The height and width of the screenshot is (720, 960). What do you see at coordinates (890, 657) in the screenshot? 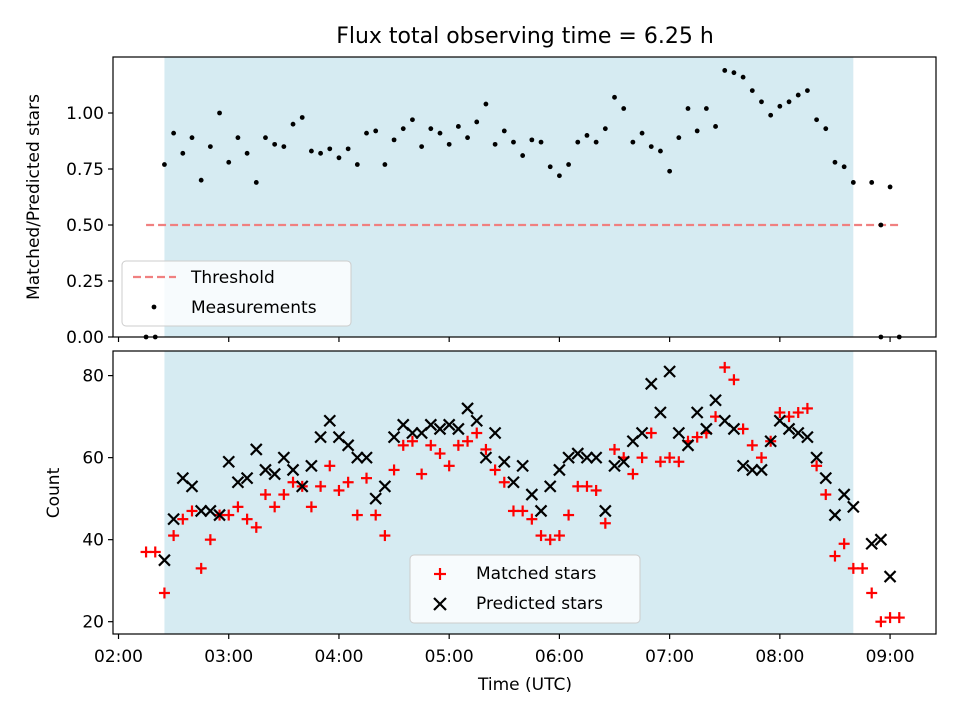
I see `bottom-x-tick-label: 09:00` at bounding box center [890, 657].